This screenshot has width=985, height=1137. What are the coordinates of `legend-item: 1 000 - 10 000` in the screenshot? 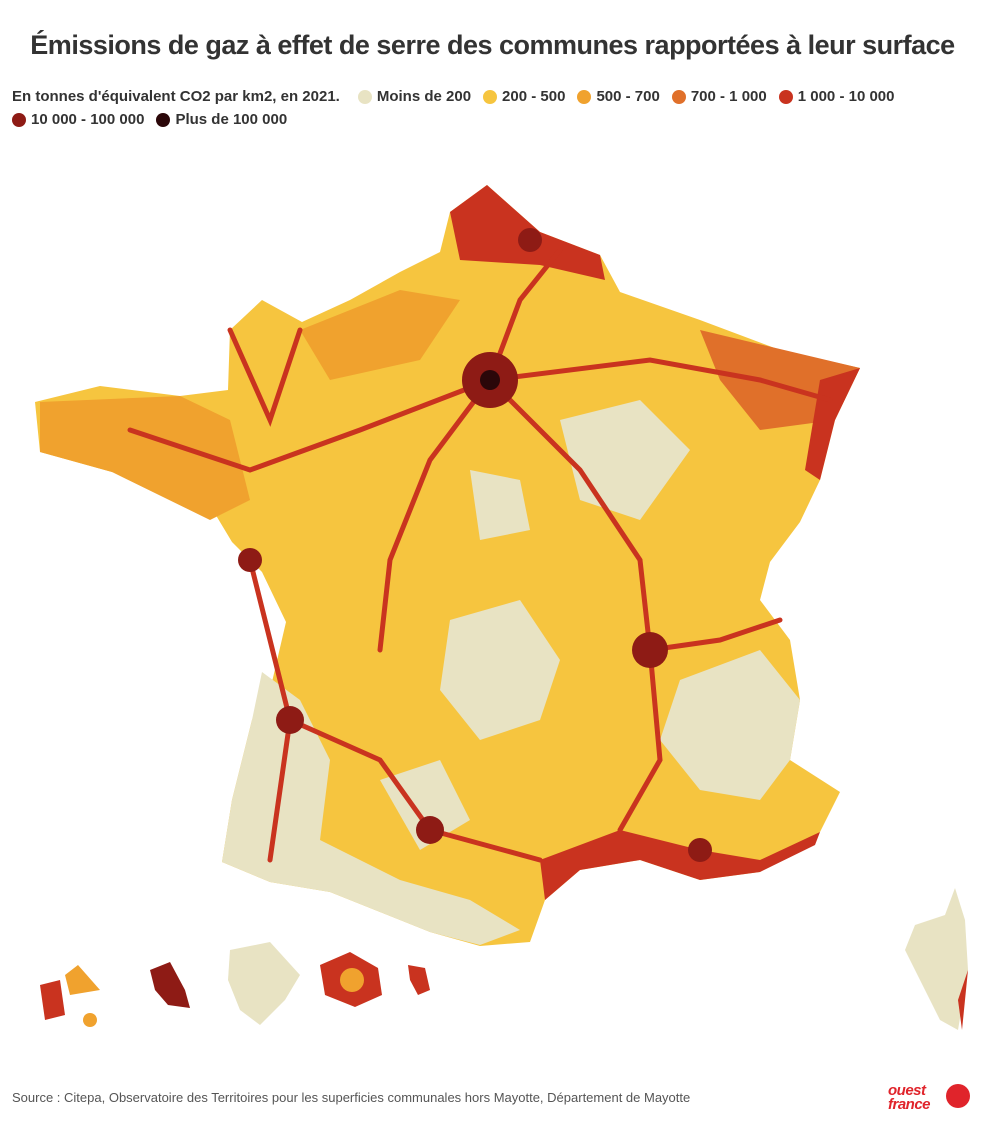 It's located at (836, 96).